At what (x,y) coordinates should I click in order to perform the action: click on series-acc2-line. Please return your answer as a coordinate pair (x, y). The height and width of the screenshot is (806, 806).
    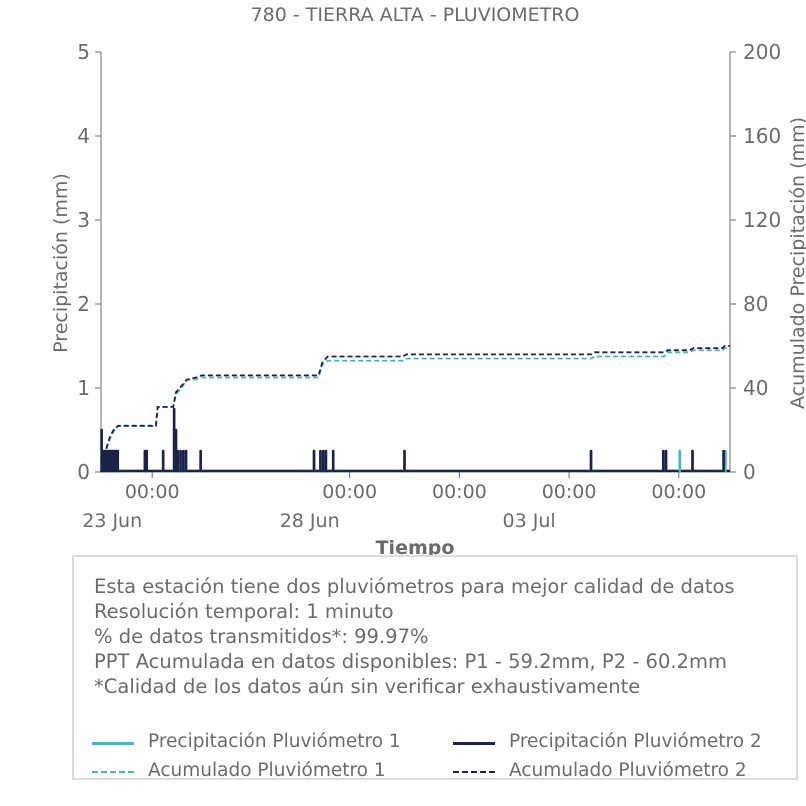
    Looking at the image, I should click on (415, 409).